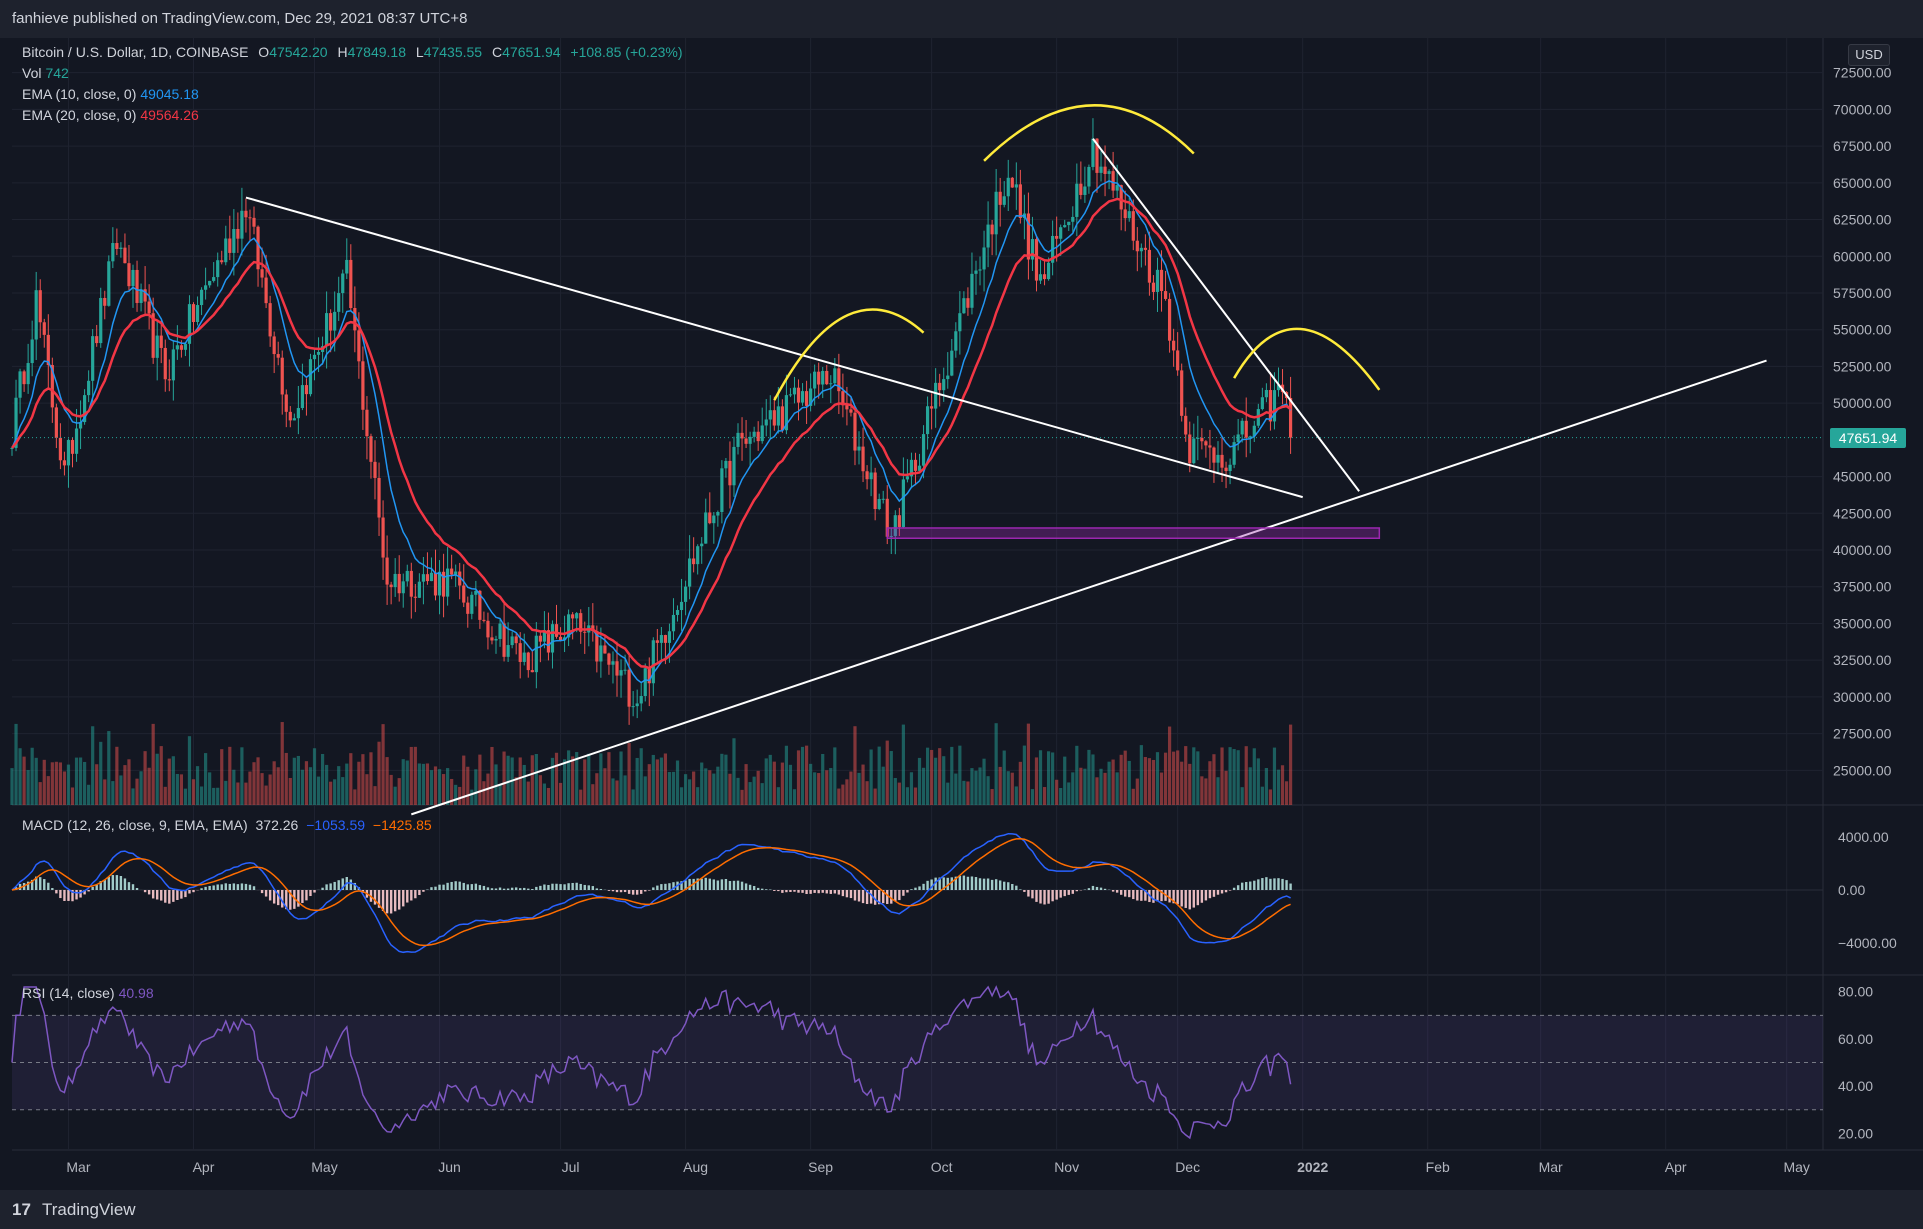 The width and height of the screenshot is (1923, 1229). I want to click on time-tick-label: Dec, so click(1187, 1167).